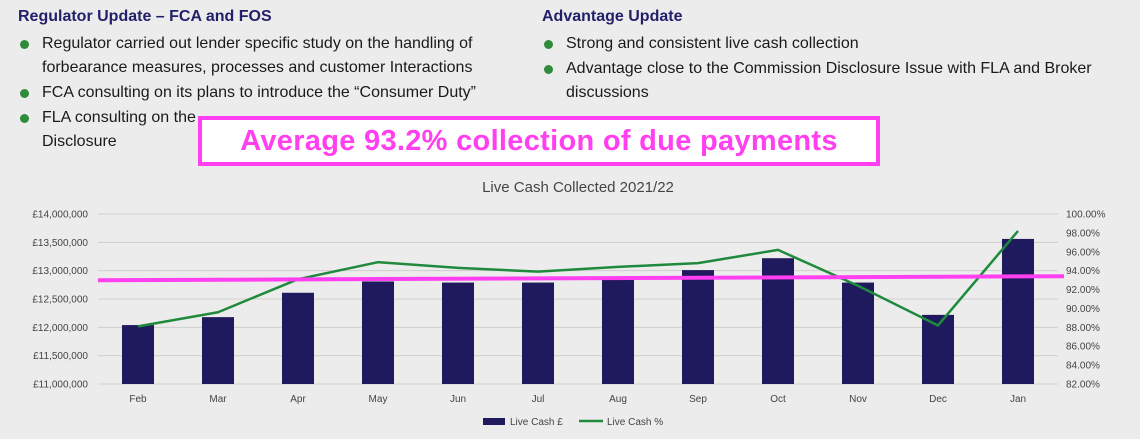  Describe the element at coordinates (119, 117) in the screenshot. I see `list-item-text: FLA consulting on the` at that location.